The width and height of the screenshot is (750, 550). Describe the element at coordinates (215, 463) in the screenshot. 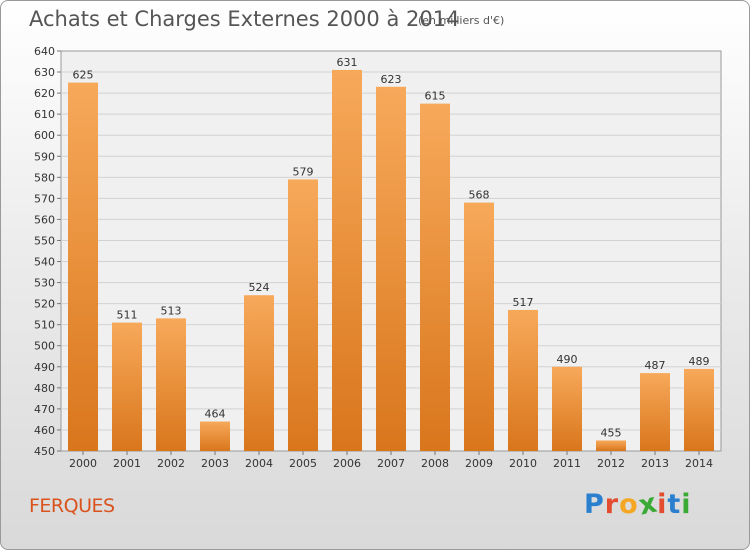

I see `x-tick-label: 2003` at that location.